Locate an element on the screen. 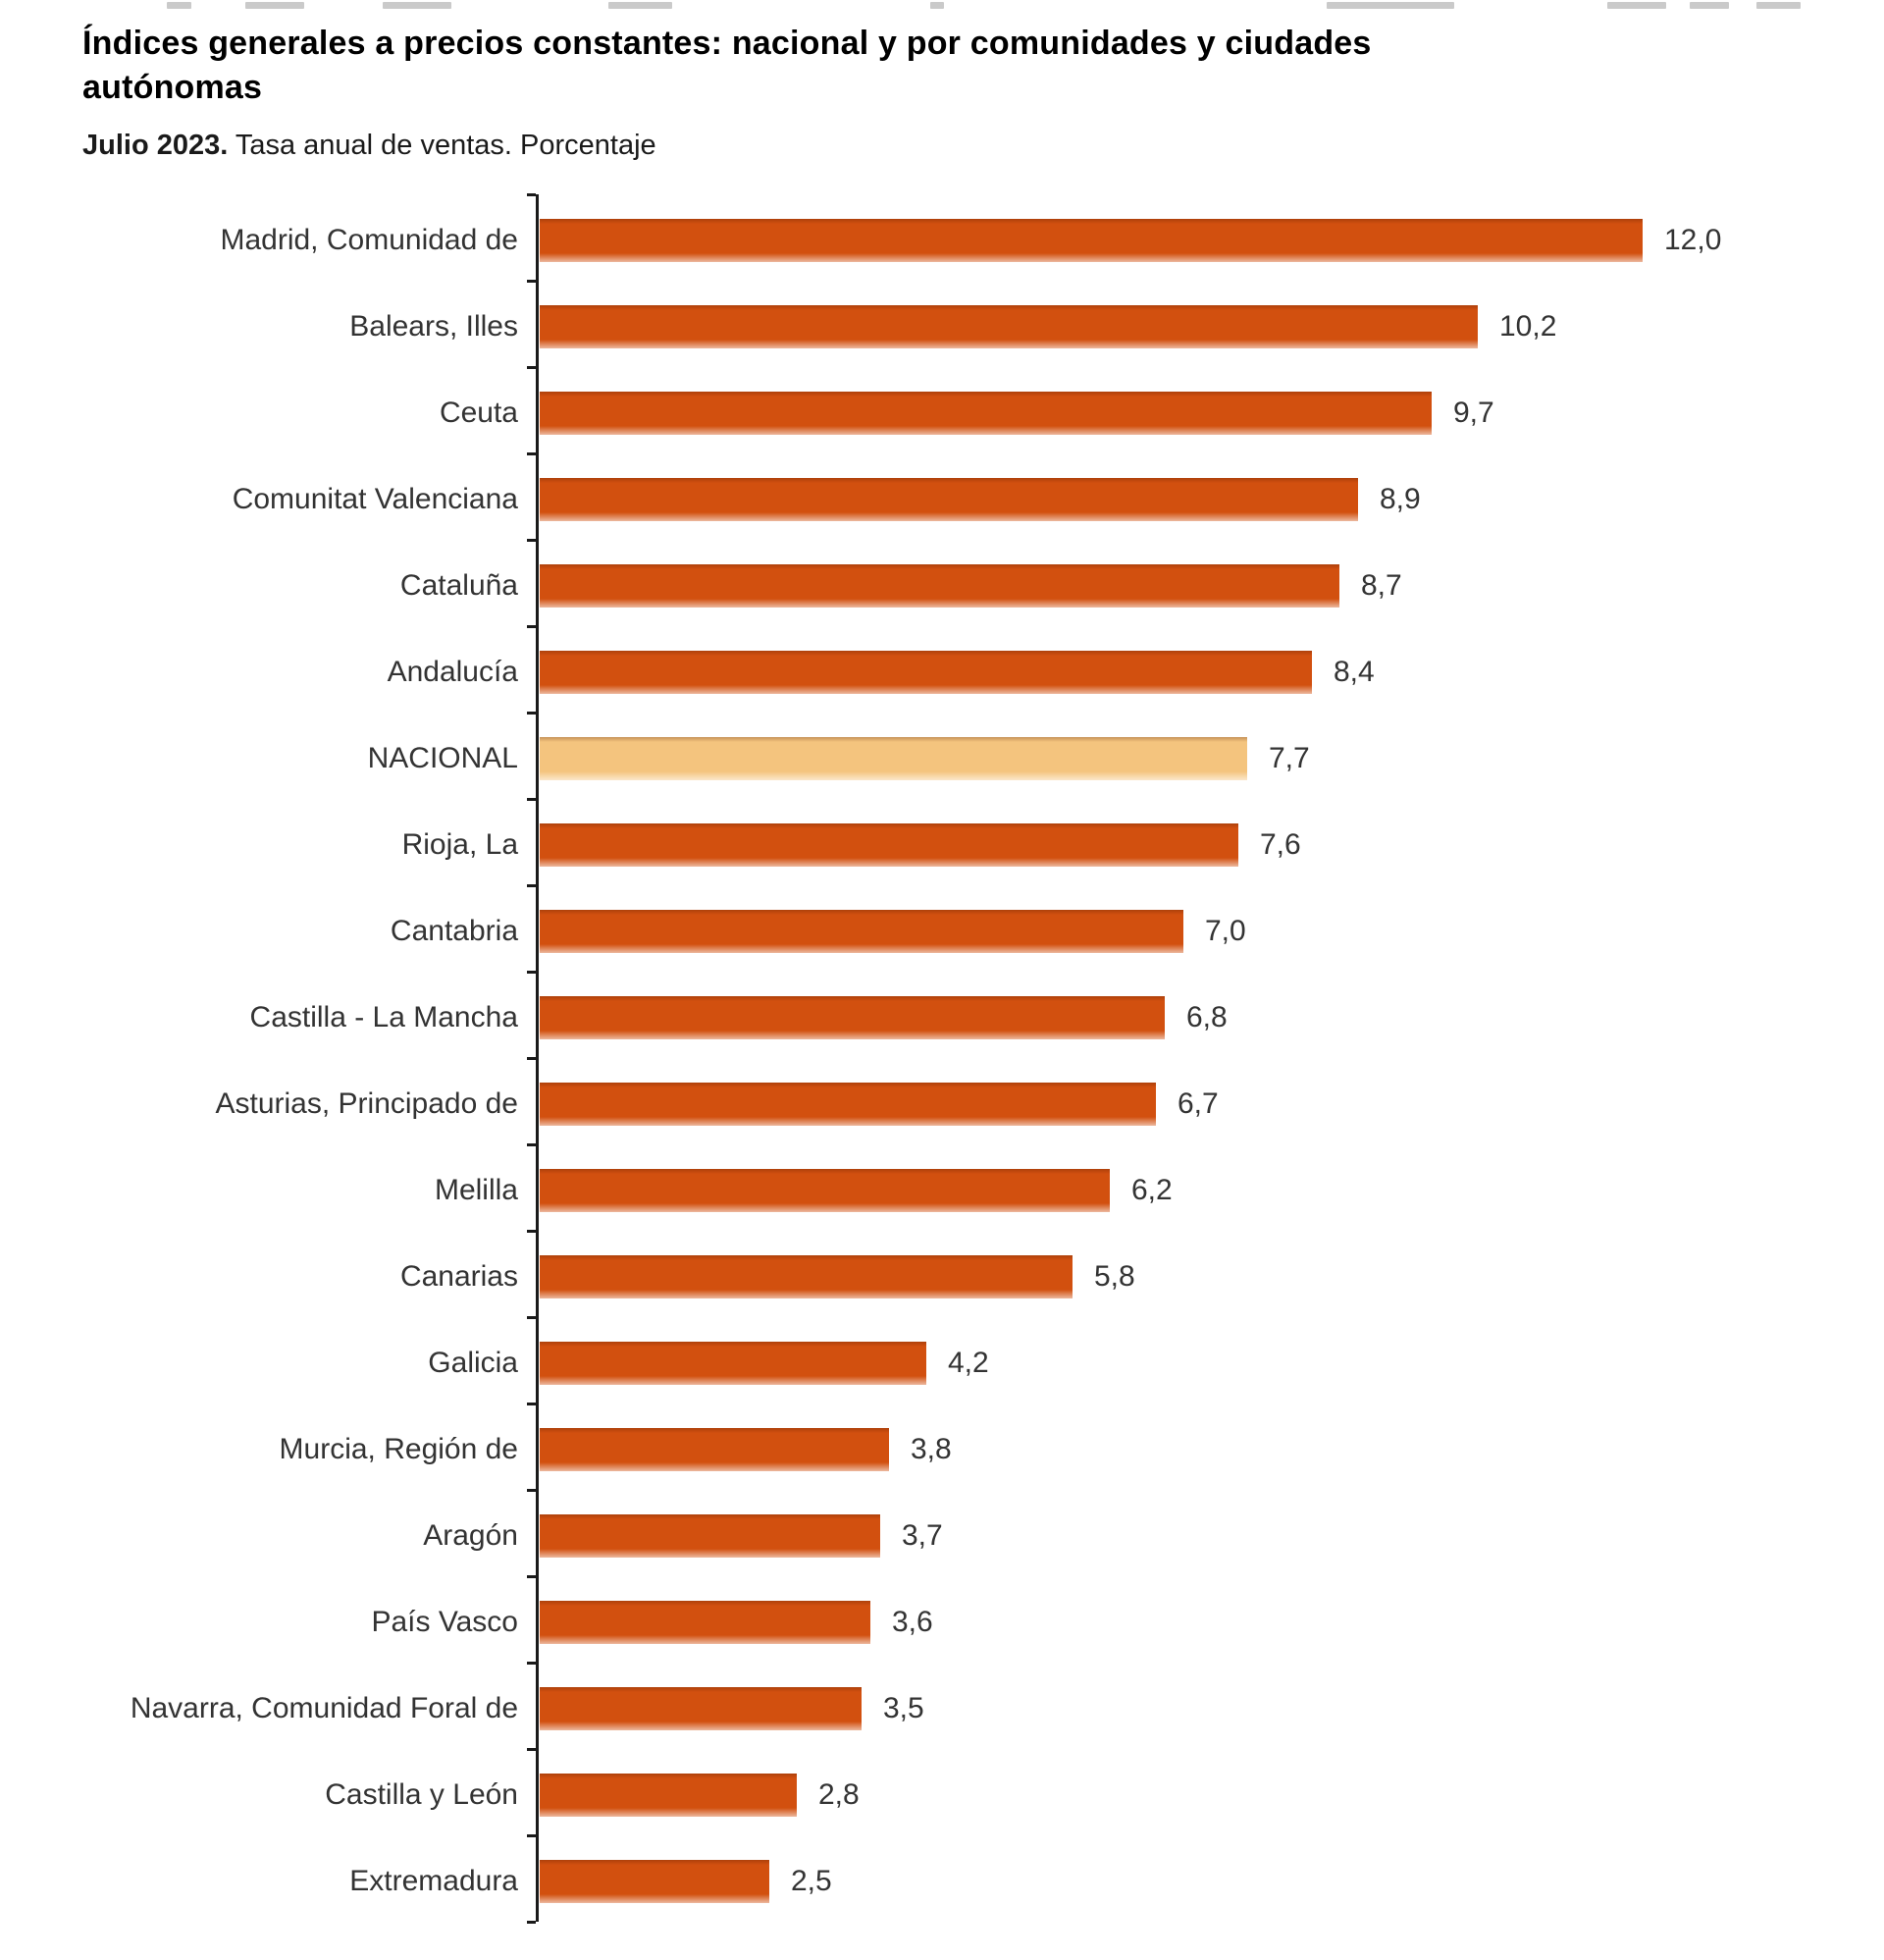  category-label: Ceuta is located at coordinates (478, 413).